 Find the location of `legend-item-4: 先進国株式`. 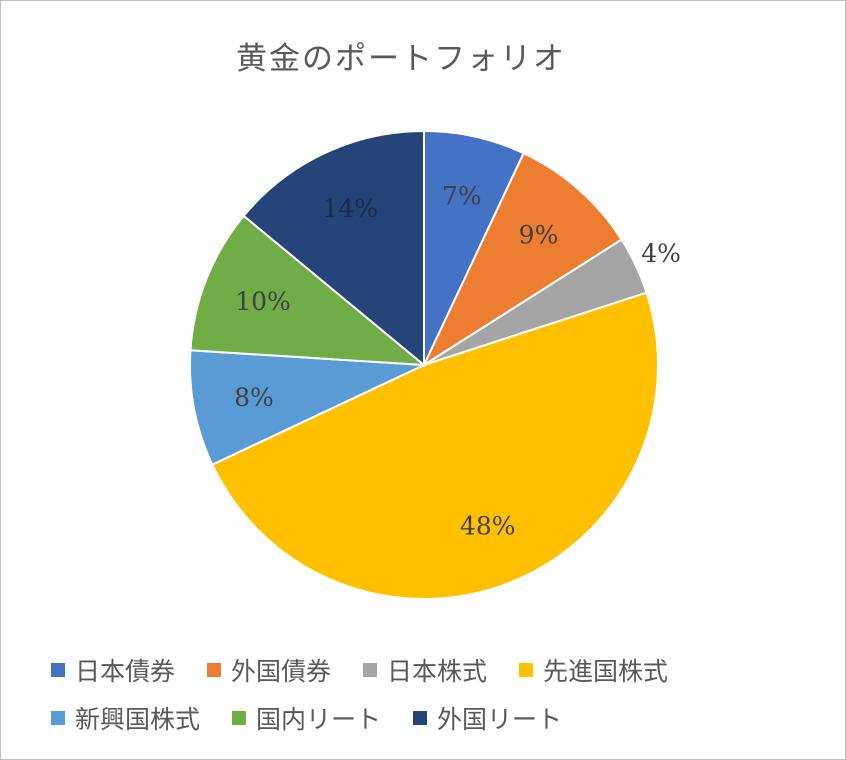

legend-item-4: 先進国株式 is located at coordinates (593, 670).